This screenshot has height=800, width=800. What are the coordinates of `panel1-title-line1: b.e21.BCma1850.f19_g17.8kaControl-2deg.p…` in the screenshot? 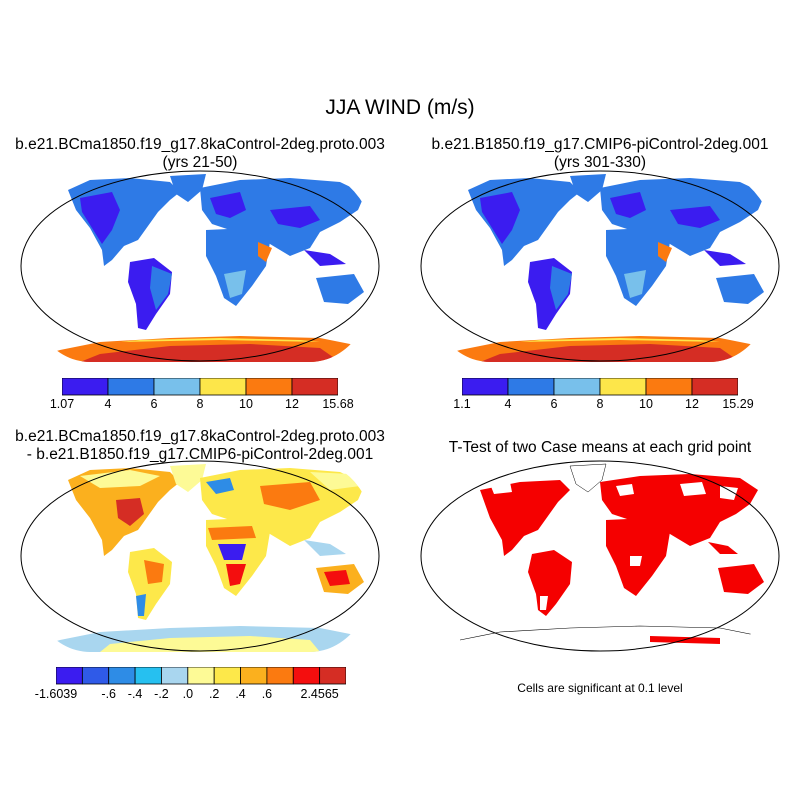 It's located at (200, 144).